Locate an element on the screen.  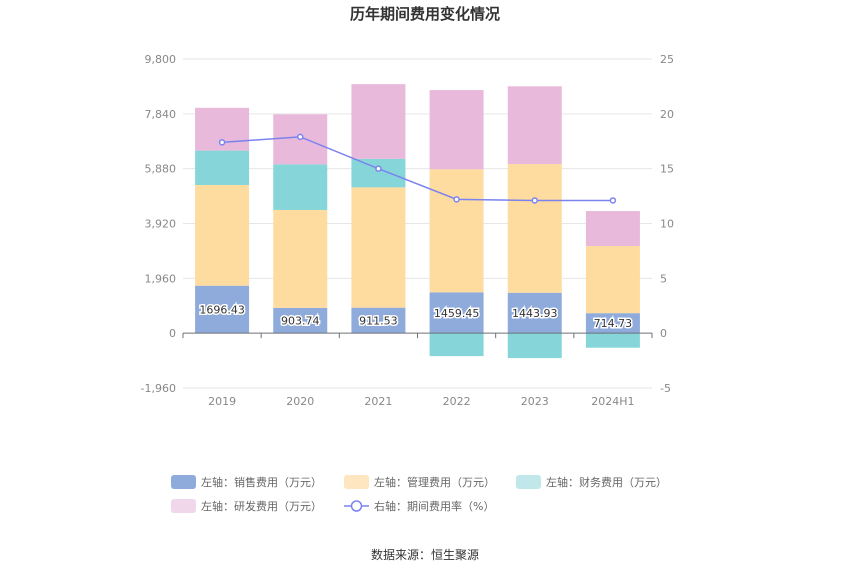
data-label: 1459.45 is located at coordinates (457, 313).